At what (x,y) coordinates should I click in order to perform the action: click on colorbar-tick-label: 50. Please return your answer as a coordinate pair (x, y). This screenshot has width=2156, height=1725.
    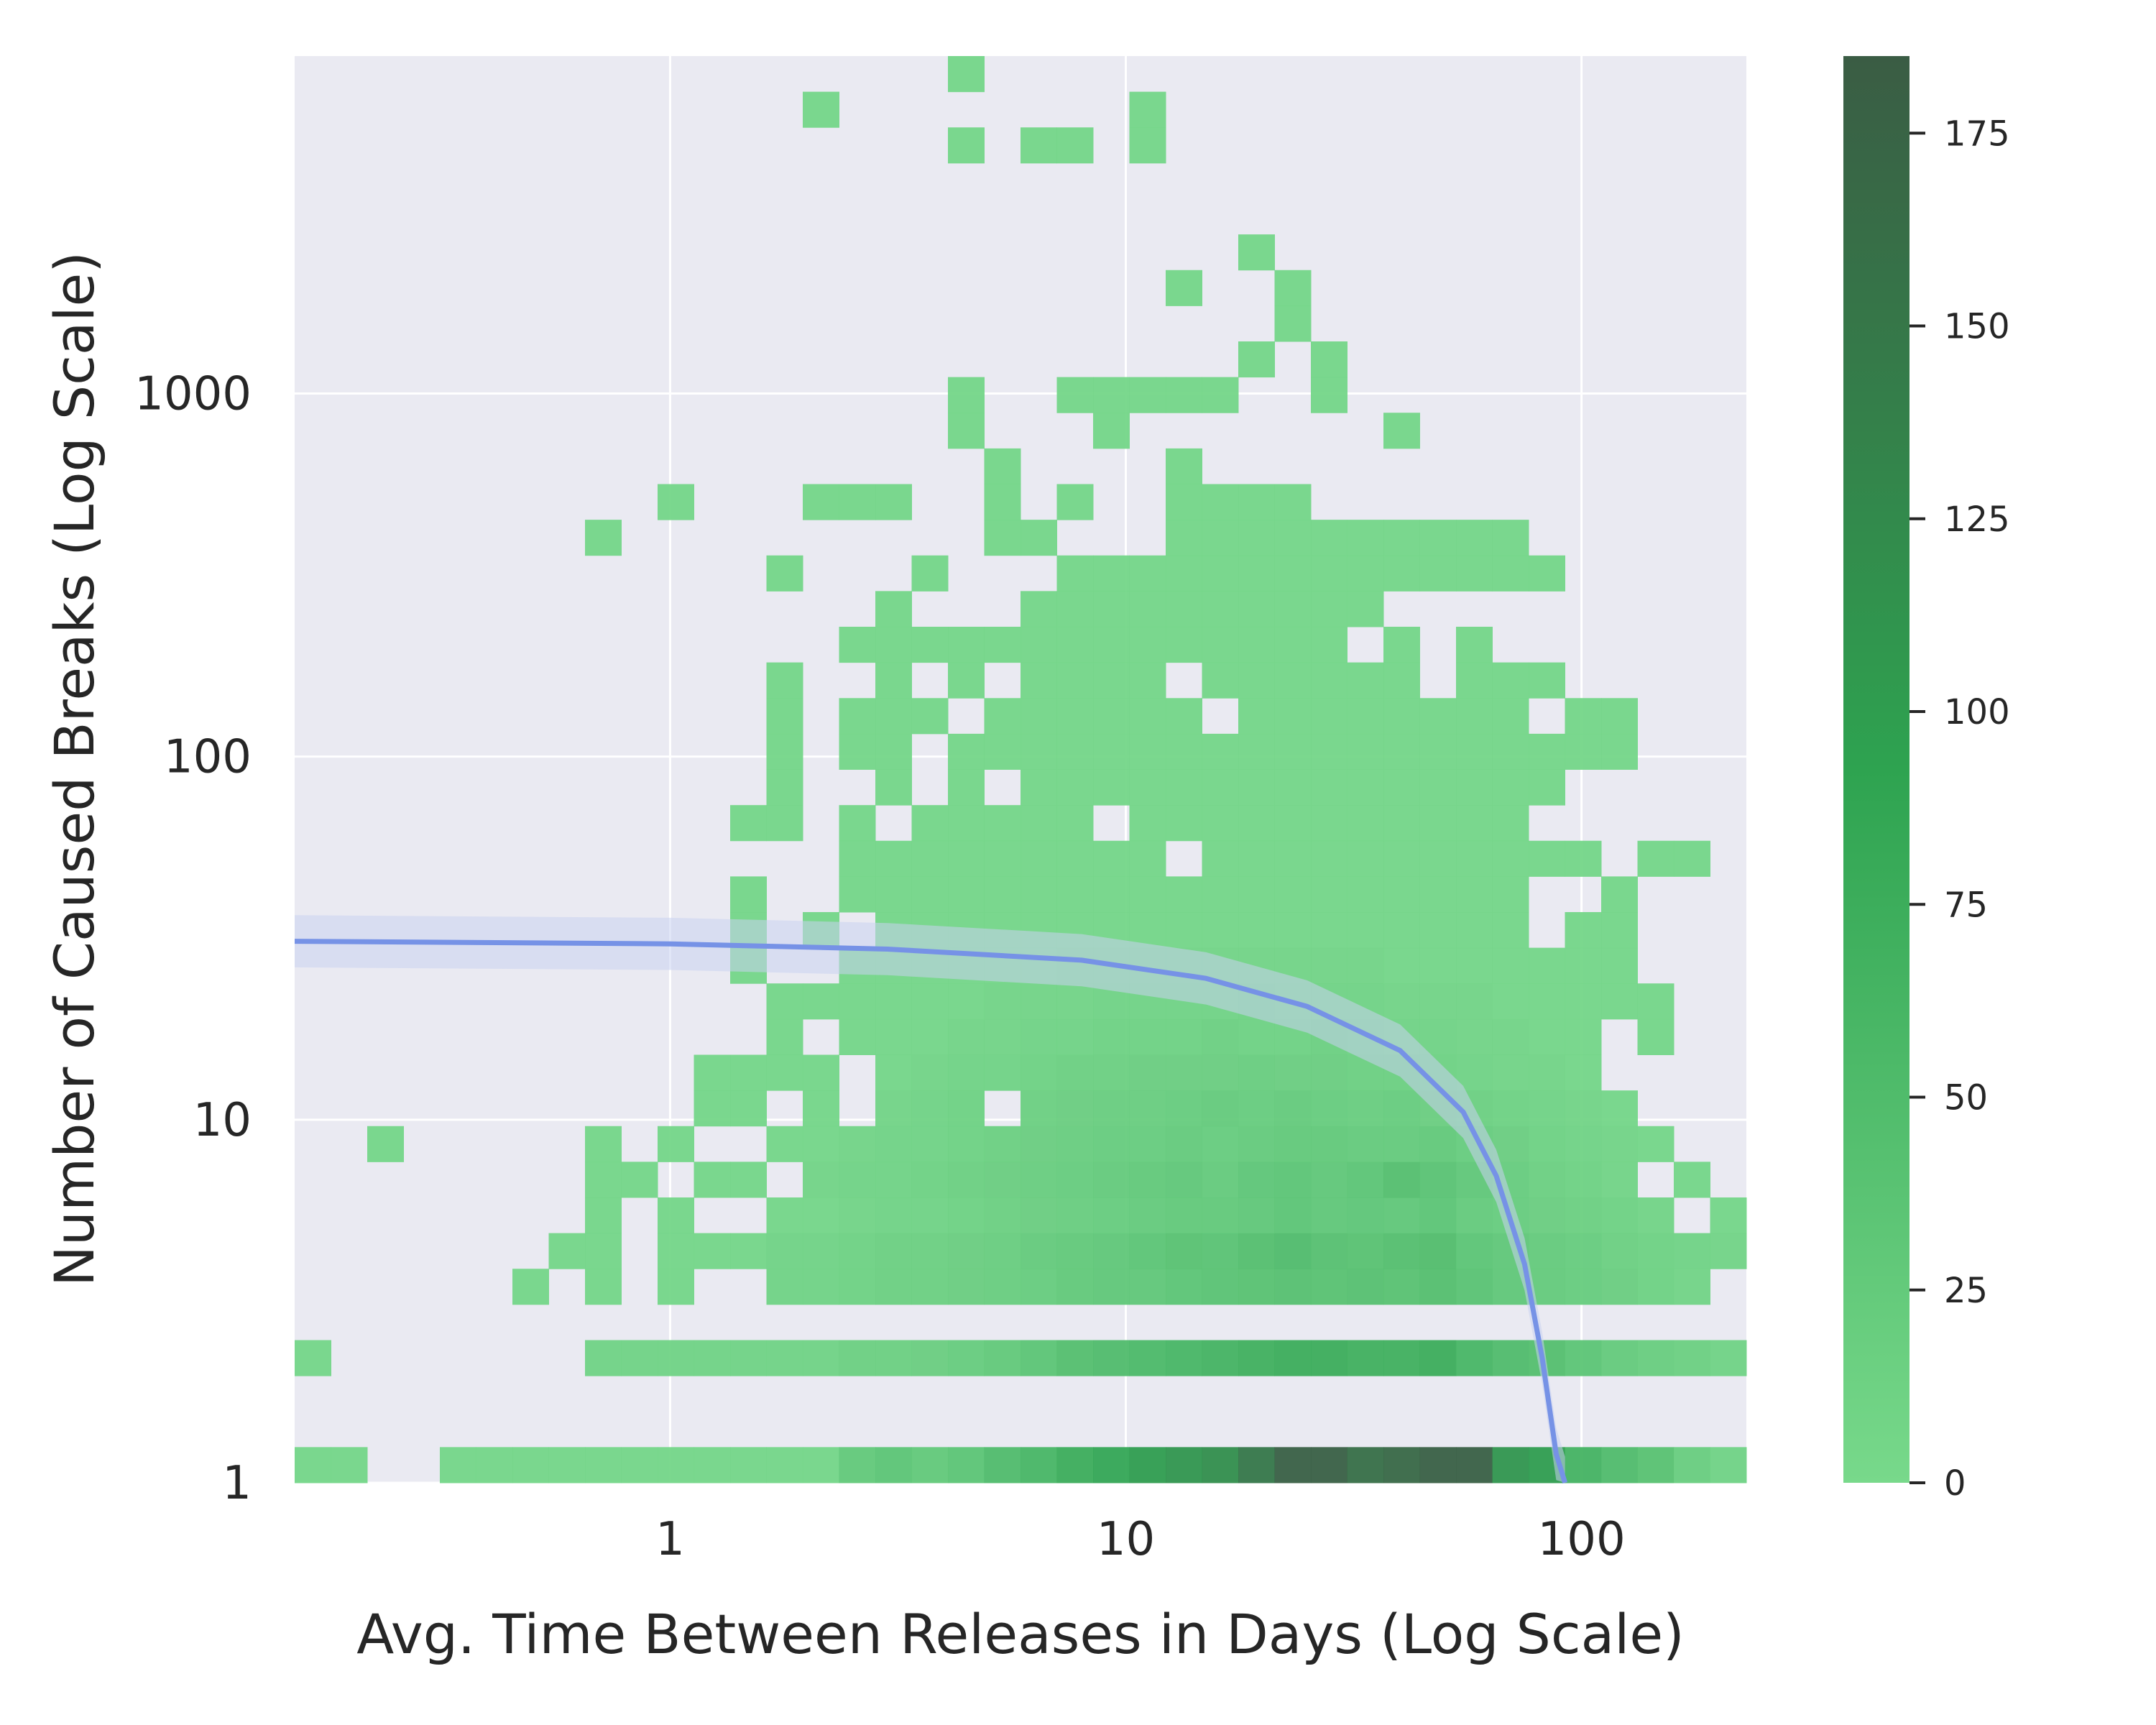
    Looking at the image, I should click on (1966, 1098).